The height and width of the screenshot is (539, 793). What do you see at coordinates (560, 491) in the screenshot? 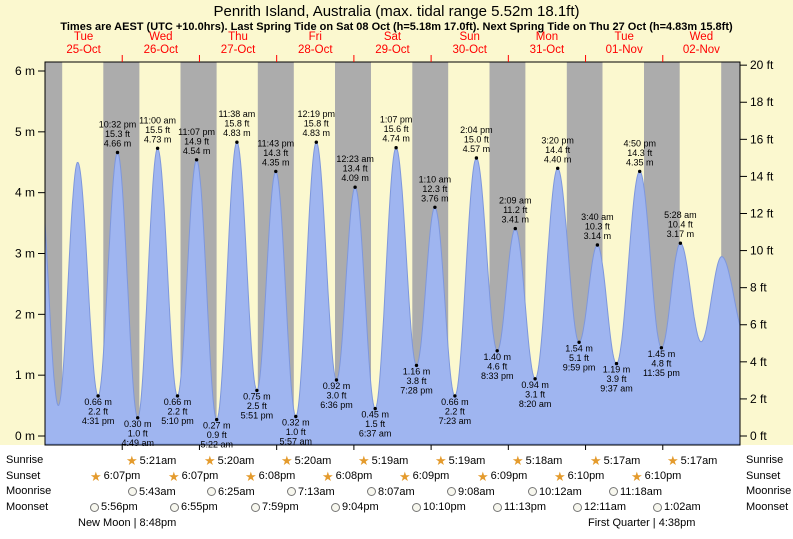
I see `moonrise-time: 10:12am` at bounding box center [560, 491].